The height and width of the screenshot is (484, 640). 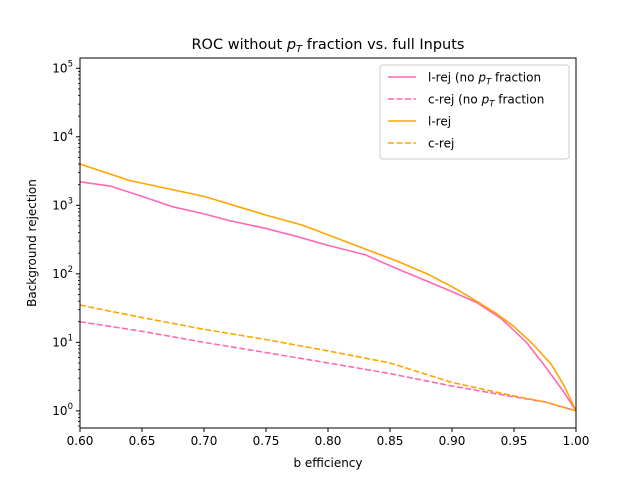 I want to click on y-tick-label: 10¹, so click(x=62, y=341).